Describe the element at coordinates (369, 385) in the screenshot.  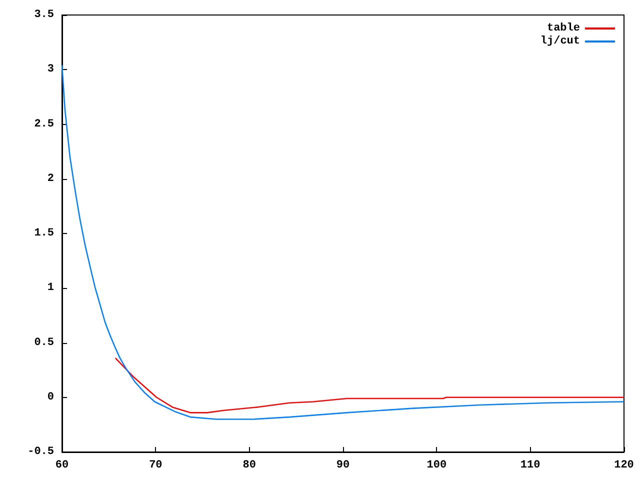
I see `line-series` at that location.